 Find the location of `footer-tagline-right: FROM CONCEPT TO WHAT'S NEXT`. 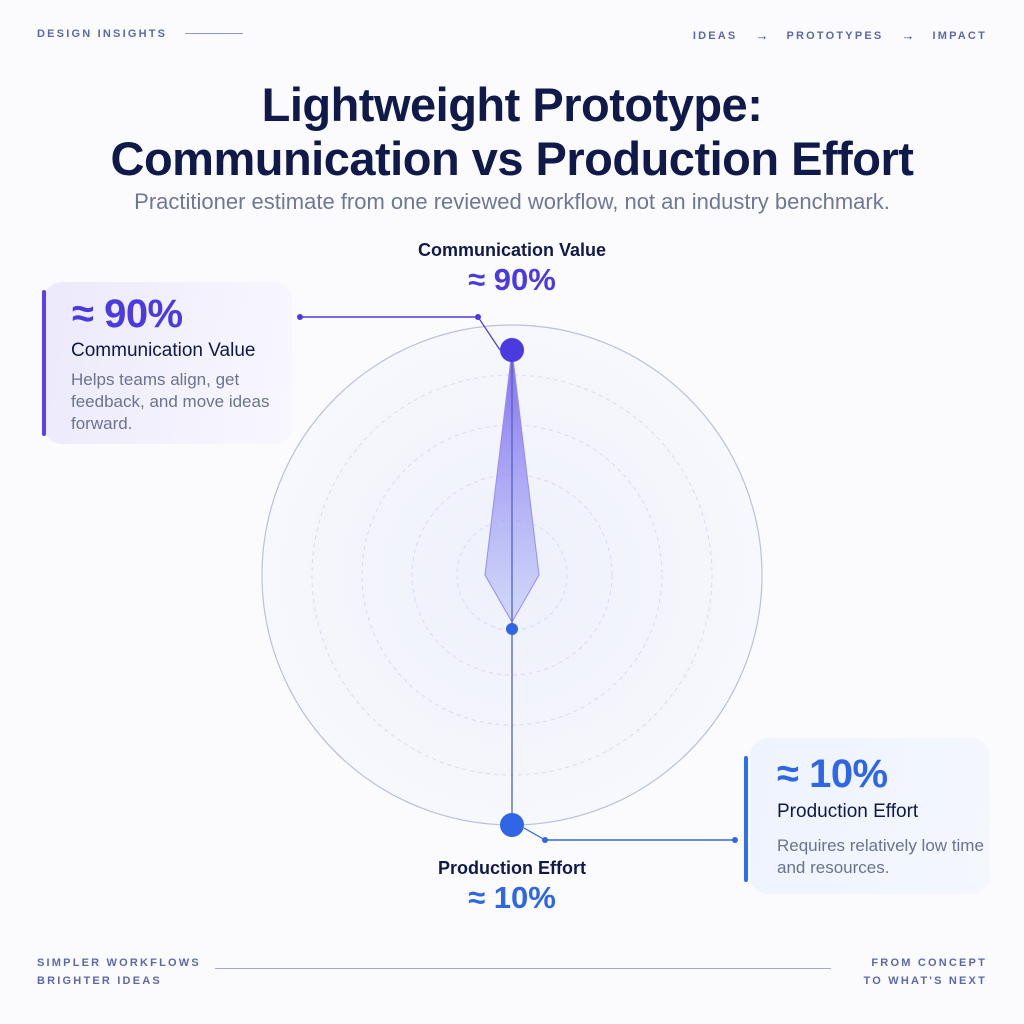

footer-tagline-right: FROM CONCEPT TO WHAT'S NEXT is located at coordinates (925, 972).